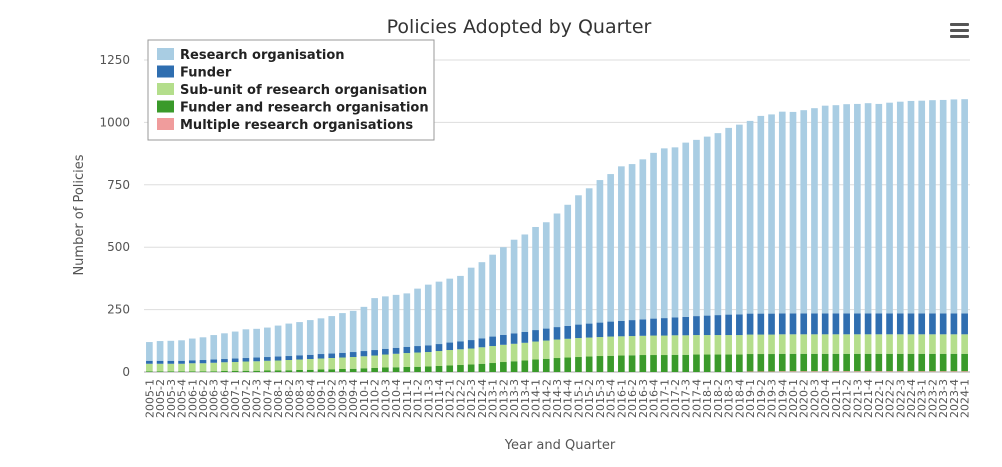 Image resolution: width=1002 pixels, height=467 pixels. I want to click on legend-item-label: Funder, so click(206, 73).